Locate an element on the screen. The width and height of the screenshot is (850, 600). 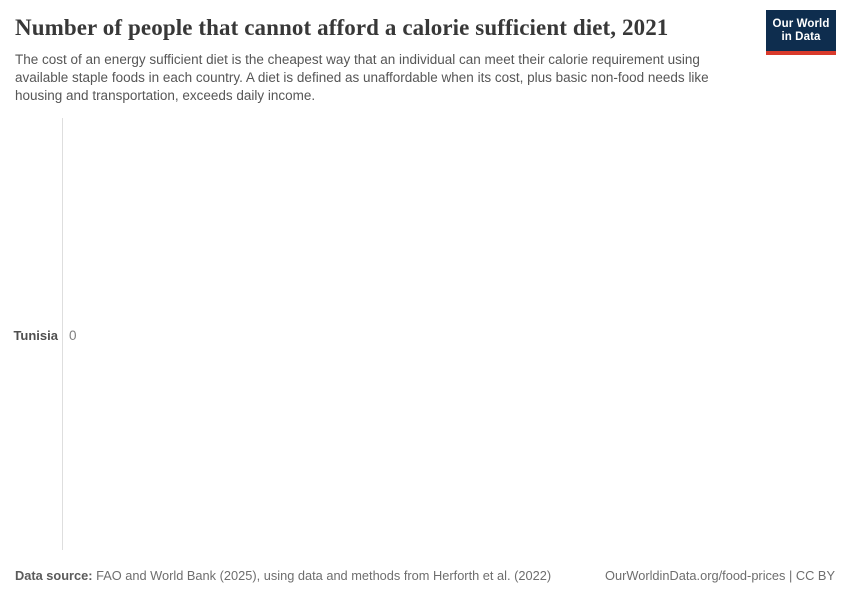
data-source-label: Data source: is located at coordinates (54, 575).